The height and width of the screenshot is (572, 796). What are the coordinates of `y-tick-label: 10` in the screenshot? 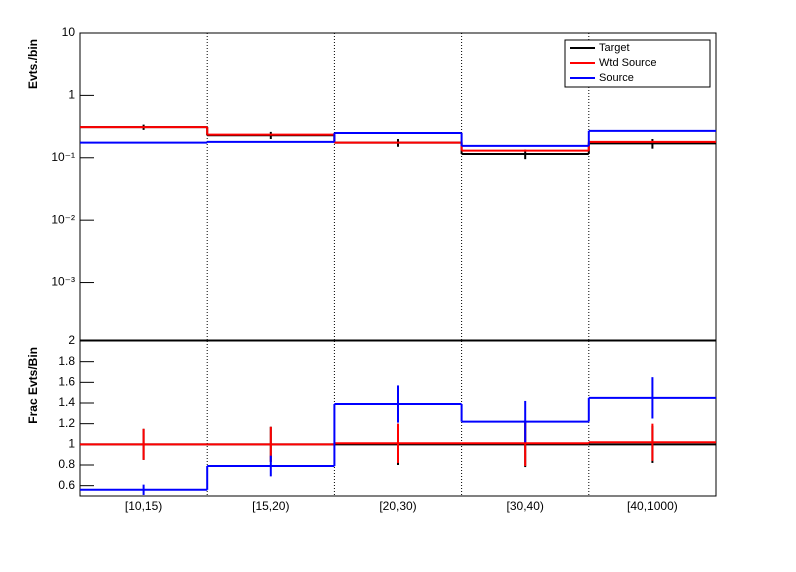 It's located at (69, 32).